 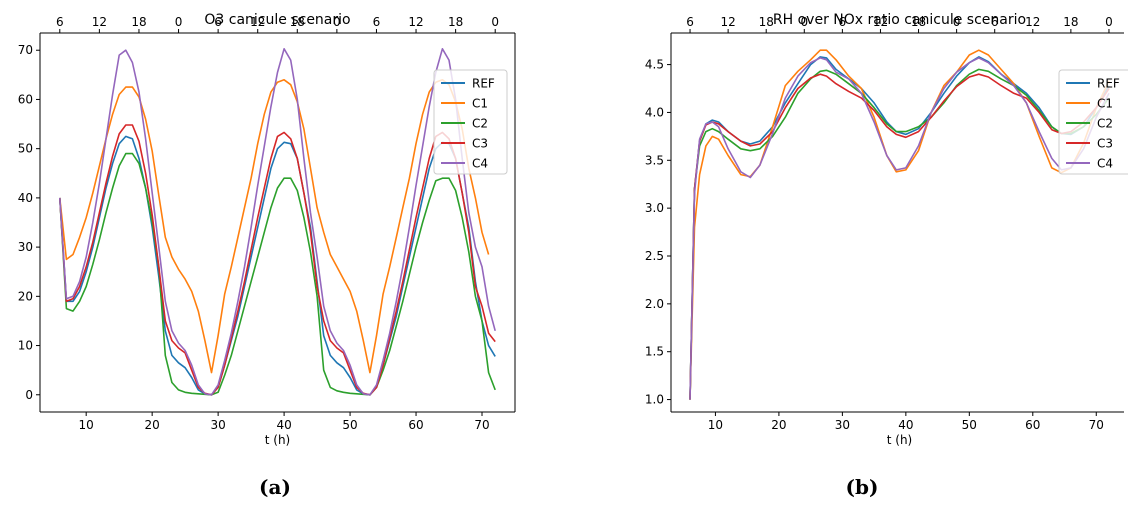 I want to click on y-tick-label: 40, so click(x=25, y=198).